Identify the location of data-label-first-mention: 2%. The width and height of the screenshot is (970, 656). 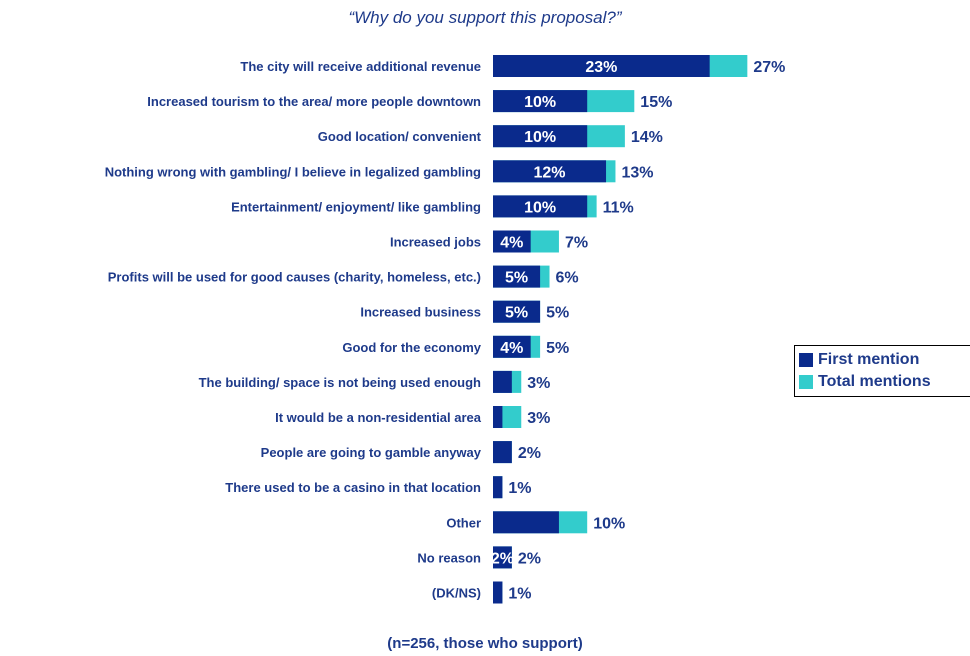
(502, 558).